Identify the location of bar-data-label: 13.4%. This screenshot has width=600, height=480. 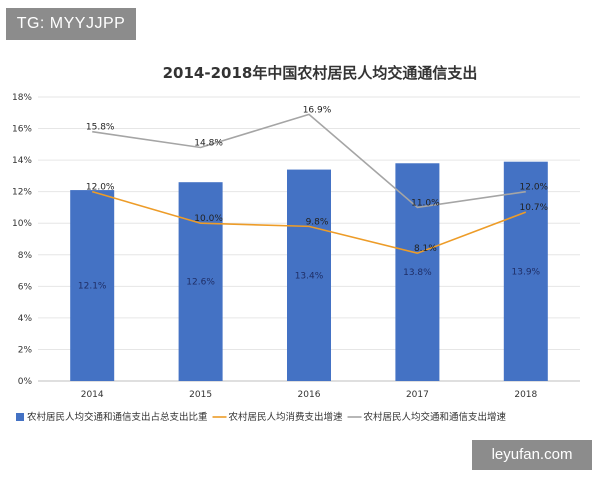
(309, 276).